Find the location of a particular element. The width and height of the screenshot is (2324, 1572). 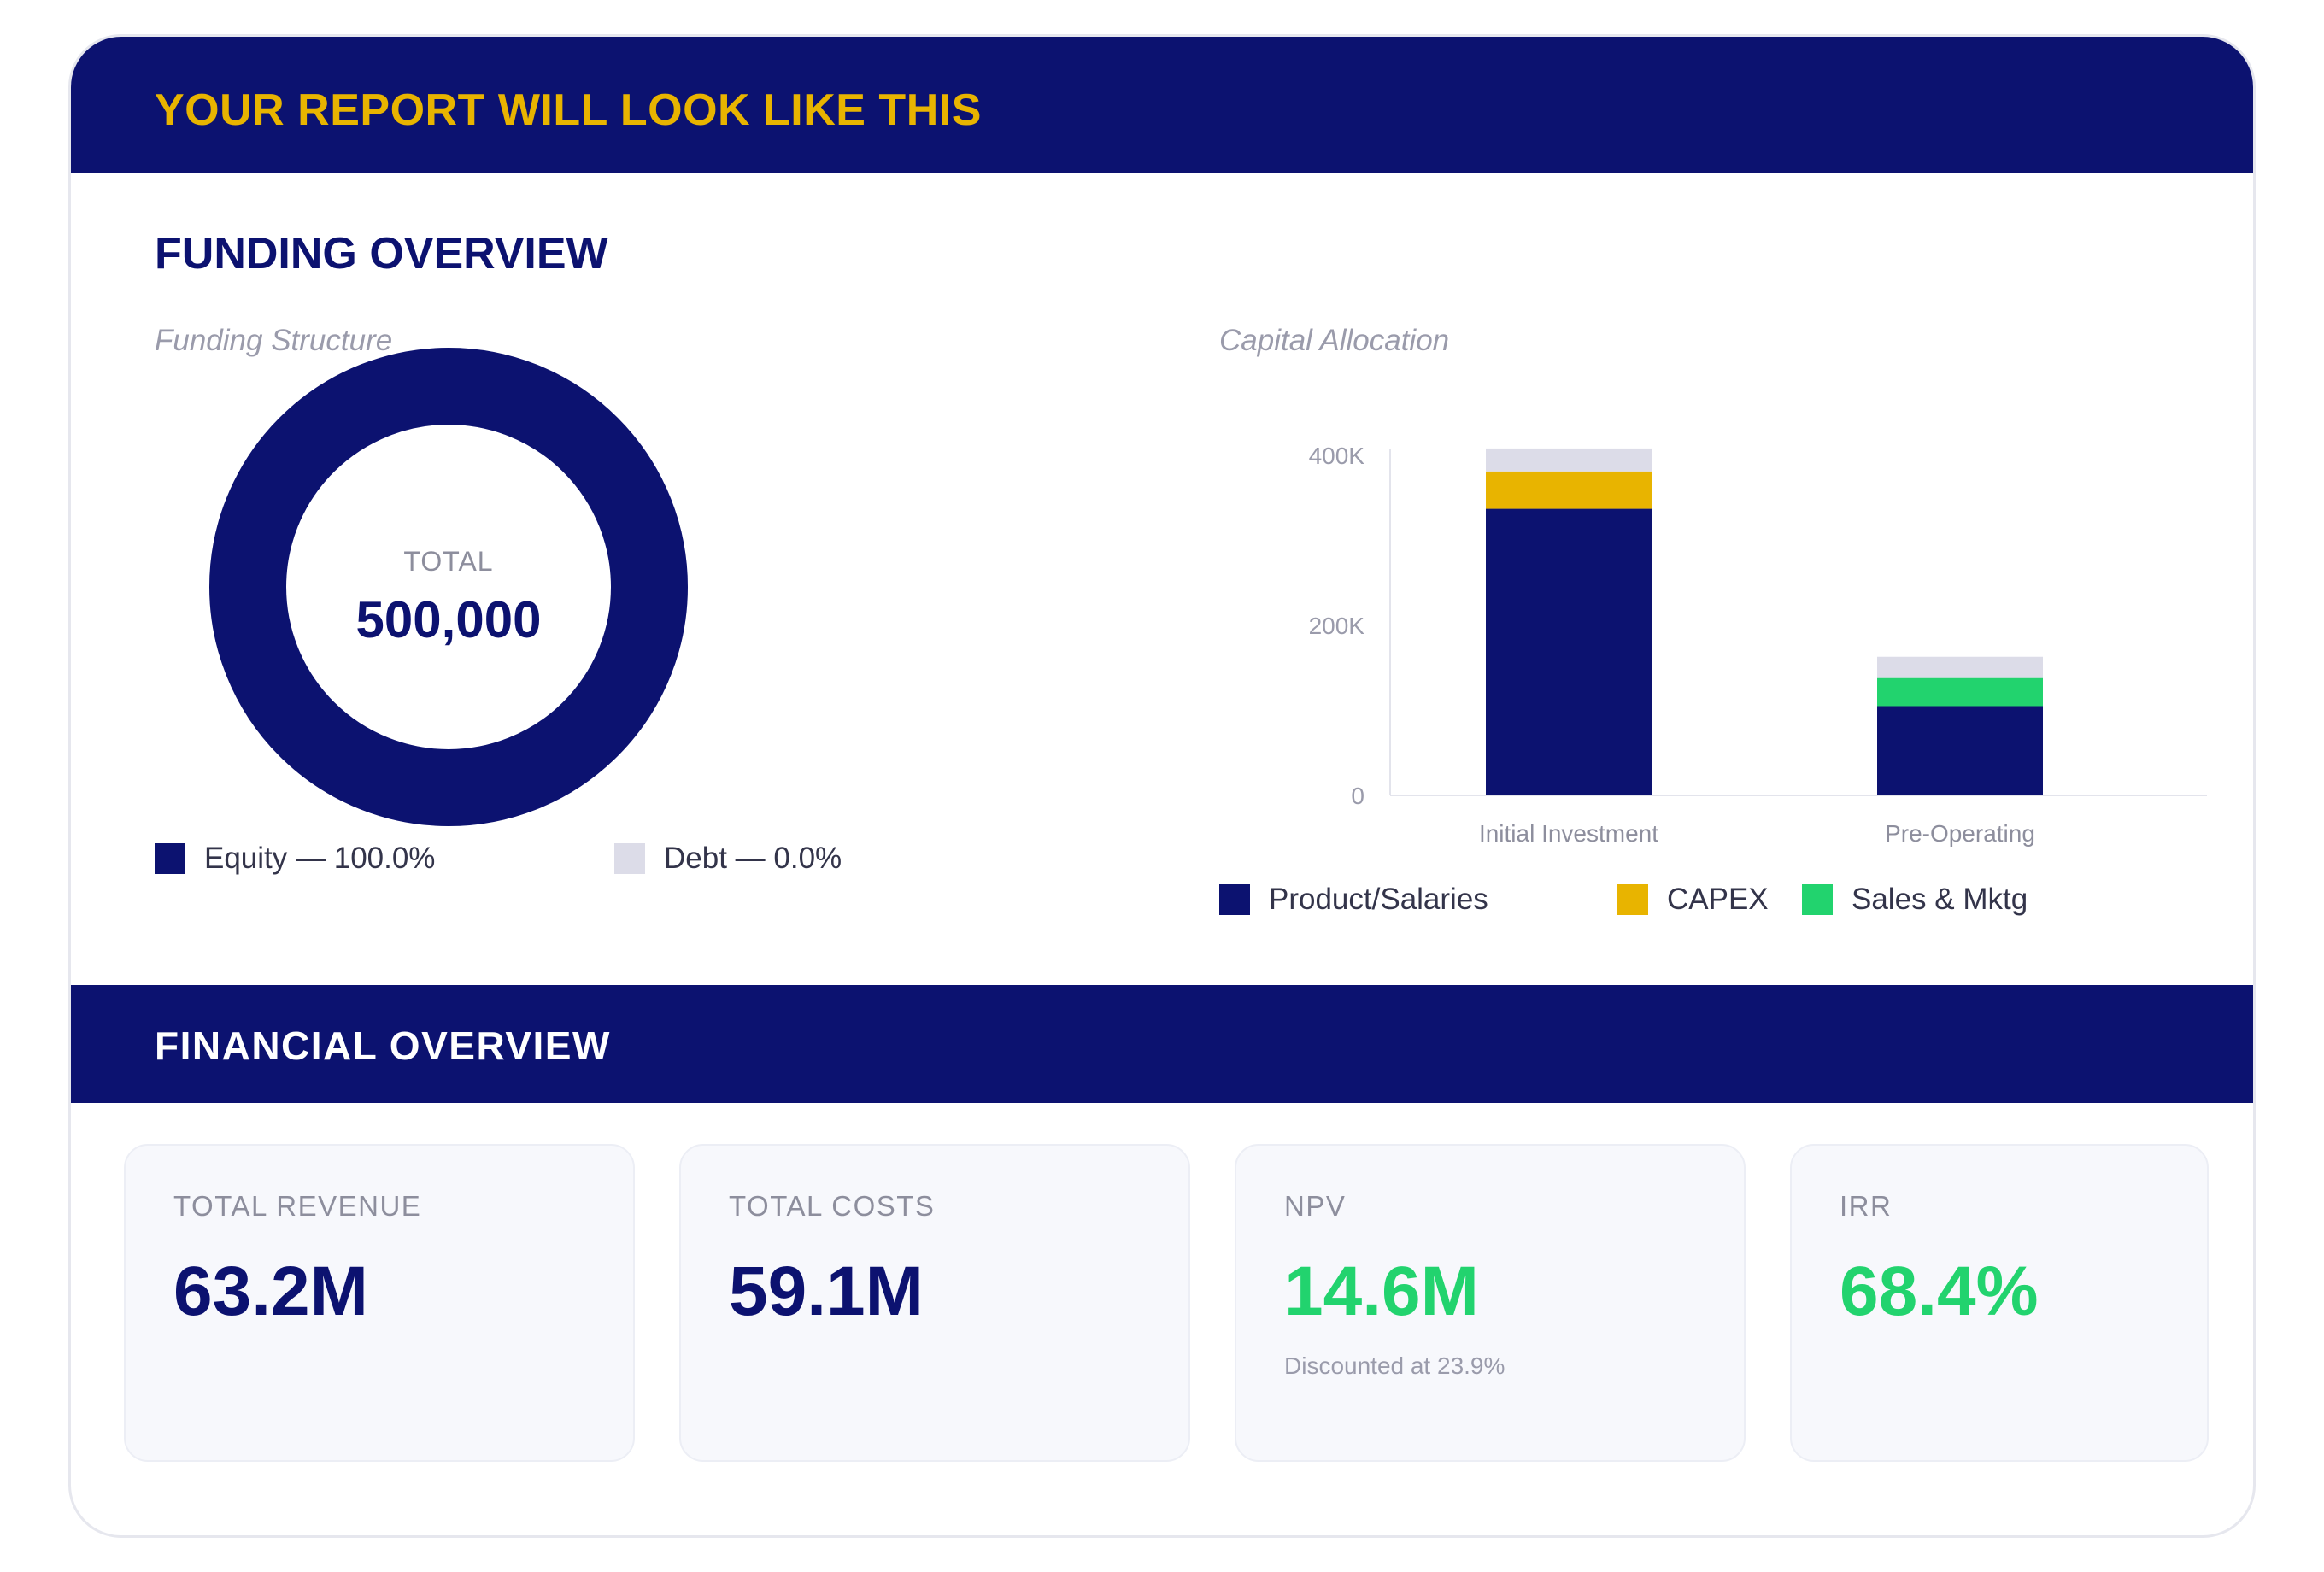

capital-allocation-label: Capital Allocation is located at coordinates (1334, 340).